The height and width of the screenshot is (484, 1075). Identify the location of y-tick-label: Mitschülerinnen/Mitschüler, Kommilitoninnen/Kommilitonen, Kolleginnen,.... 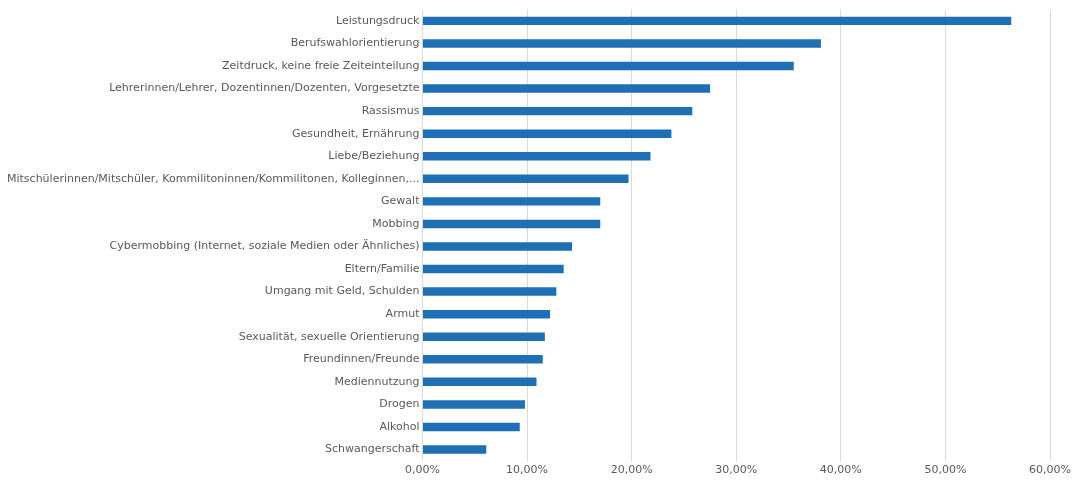
(213, 178).